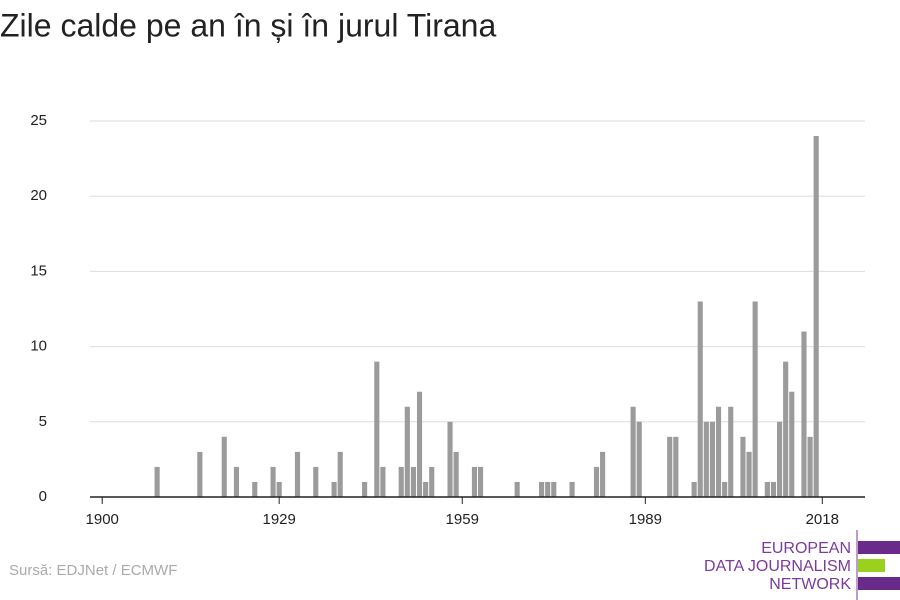 Image resolution: width=900 pixels, height=600 pixels. Describe the element at coordinates (777, 566) in the screenshot. I see `logo-text: DATA JOURNALISM` at that location.